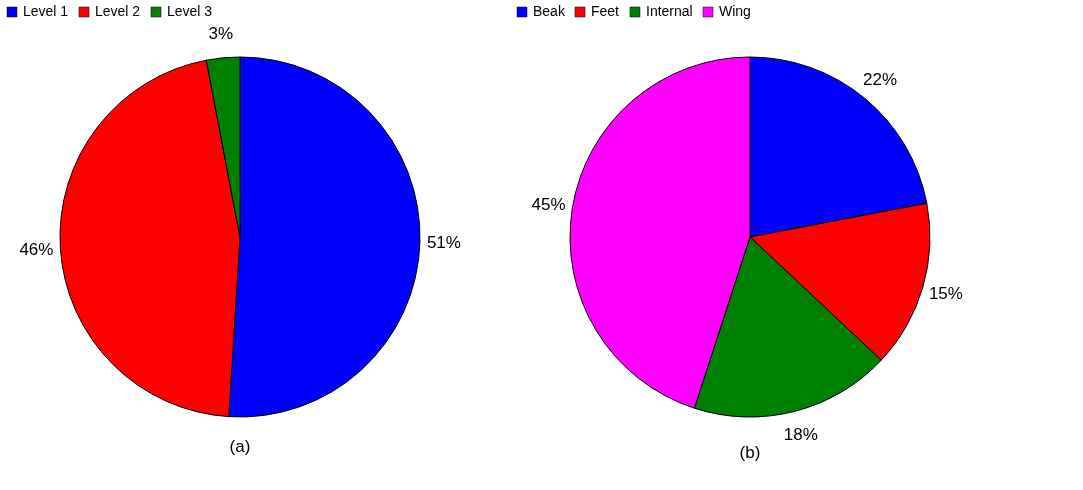 The width and height of the screenshot is (1083, 490). Describe the element at coordinates (36, 249) in the screenshot. I see `data-label: 46%` at that location.